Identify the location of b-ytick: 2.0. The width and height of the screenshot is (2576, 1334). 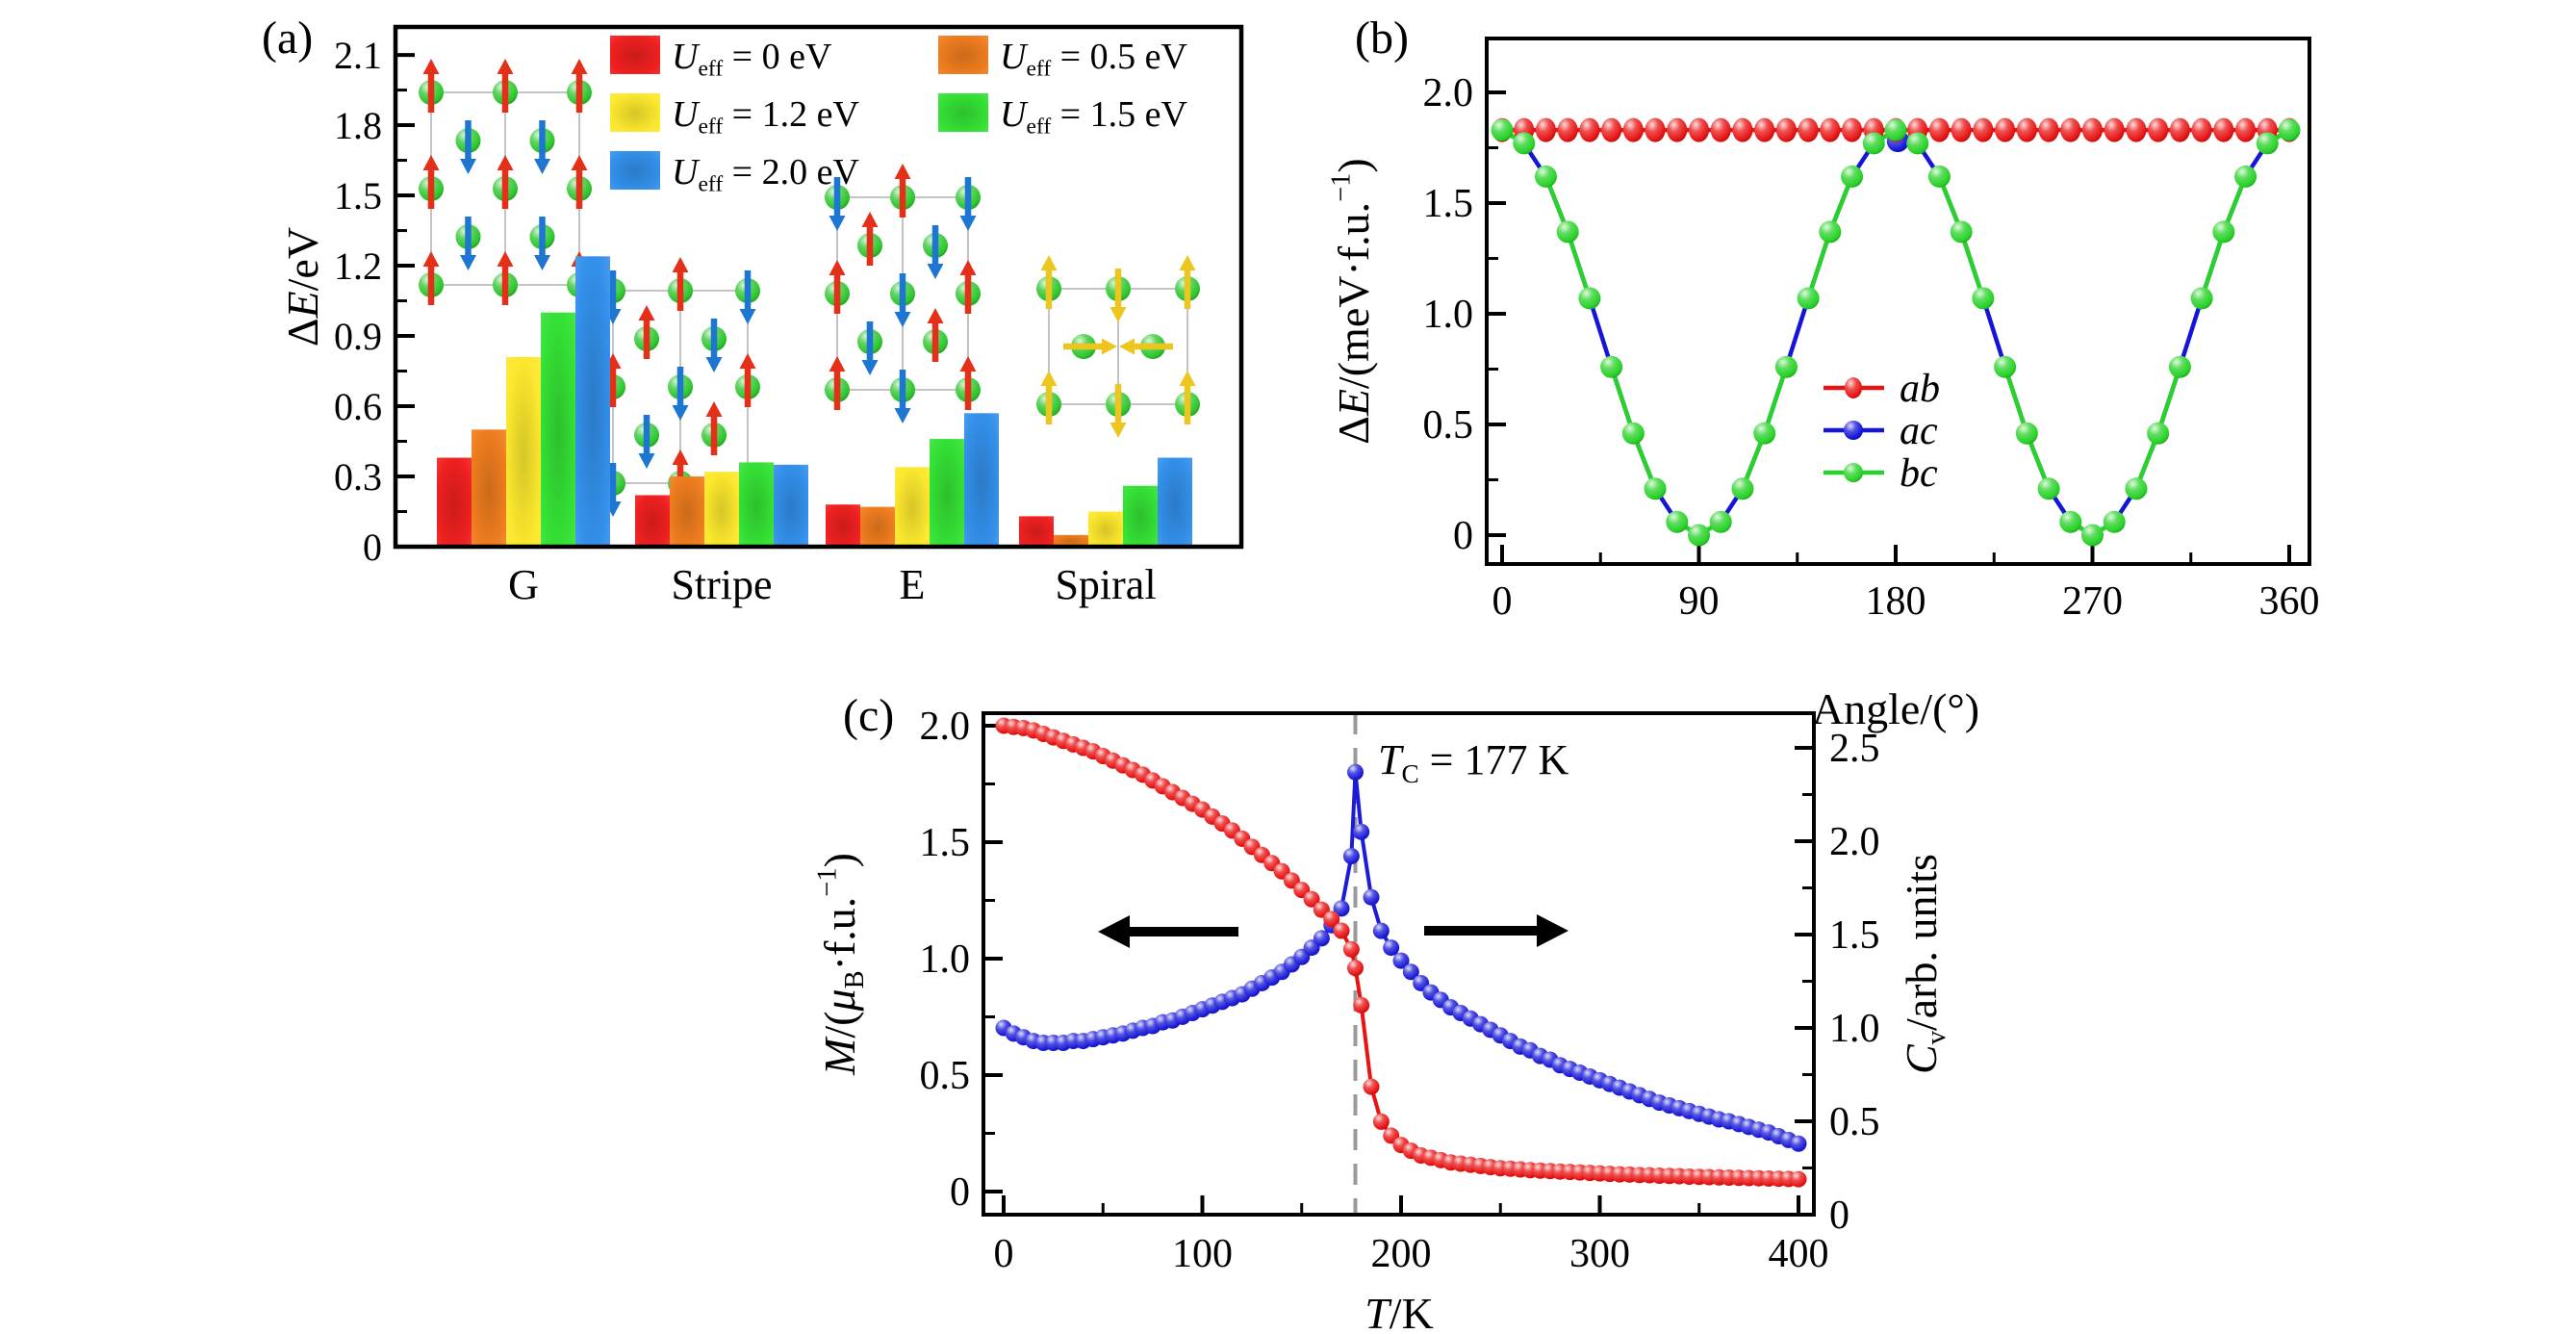
(1448, 93).